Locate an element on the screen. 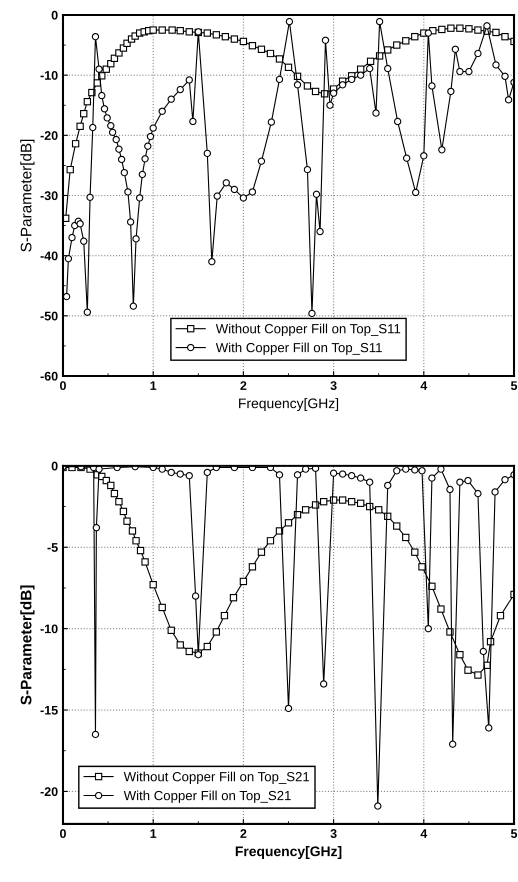  y-tick-label: -50 is located at coordinates (49, 316).